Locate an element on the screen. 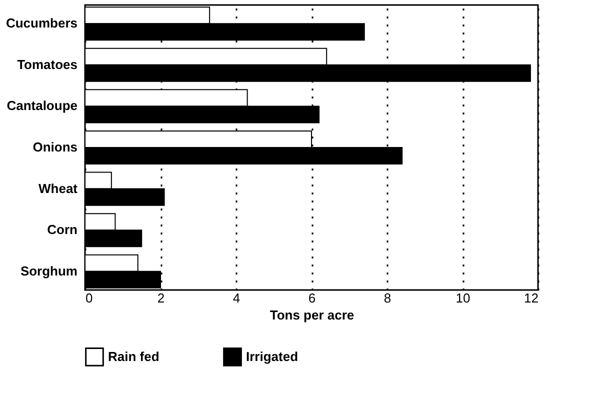  x-tick-label: 6 is located at coordinates (312, 298).